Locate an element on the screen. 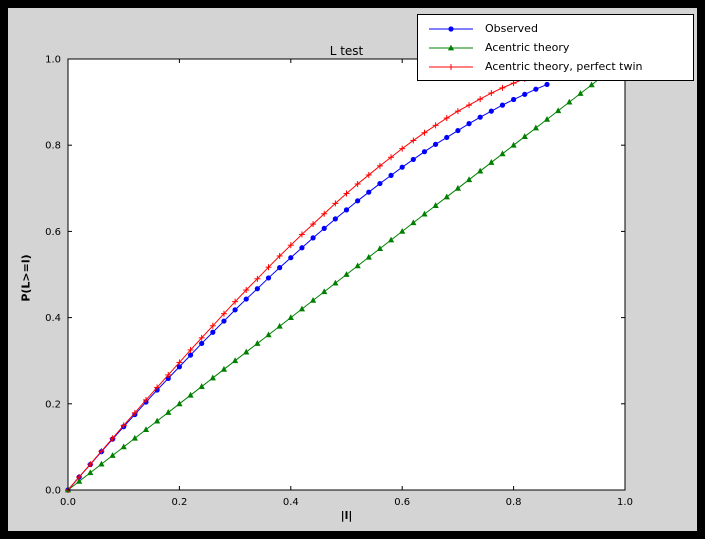 The width and height of the screenshot is (705, 539). y-tick-label: 0.4 is located at coordinates (53, 318).